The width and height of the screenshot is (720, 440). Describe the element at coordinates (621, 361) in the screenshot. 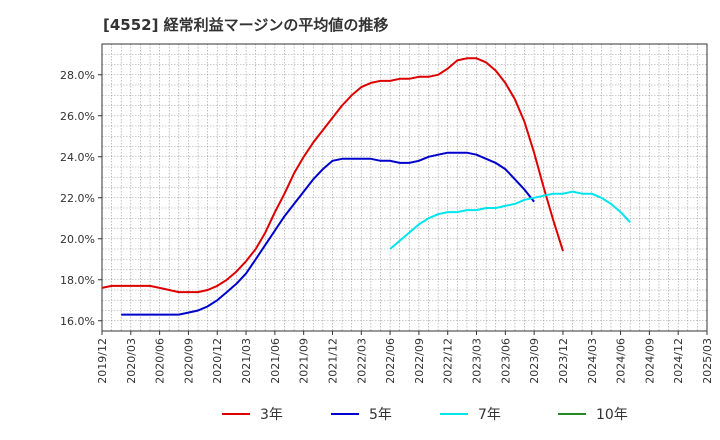

I see `x-tick-label: 2024/06` at that location.